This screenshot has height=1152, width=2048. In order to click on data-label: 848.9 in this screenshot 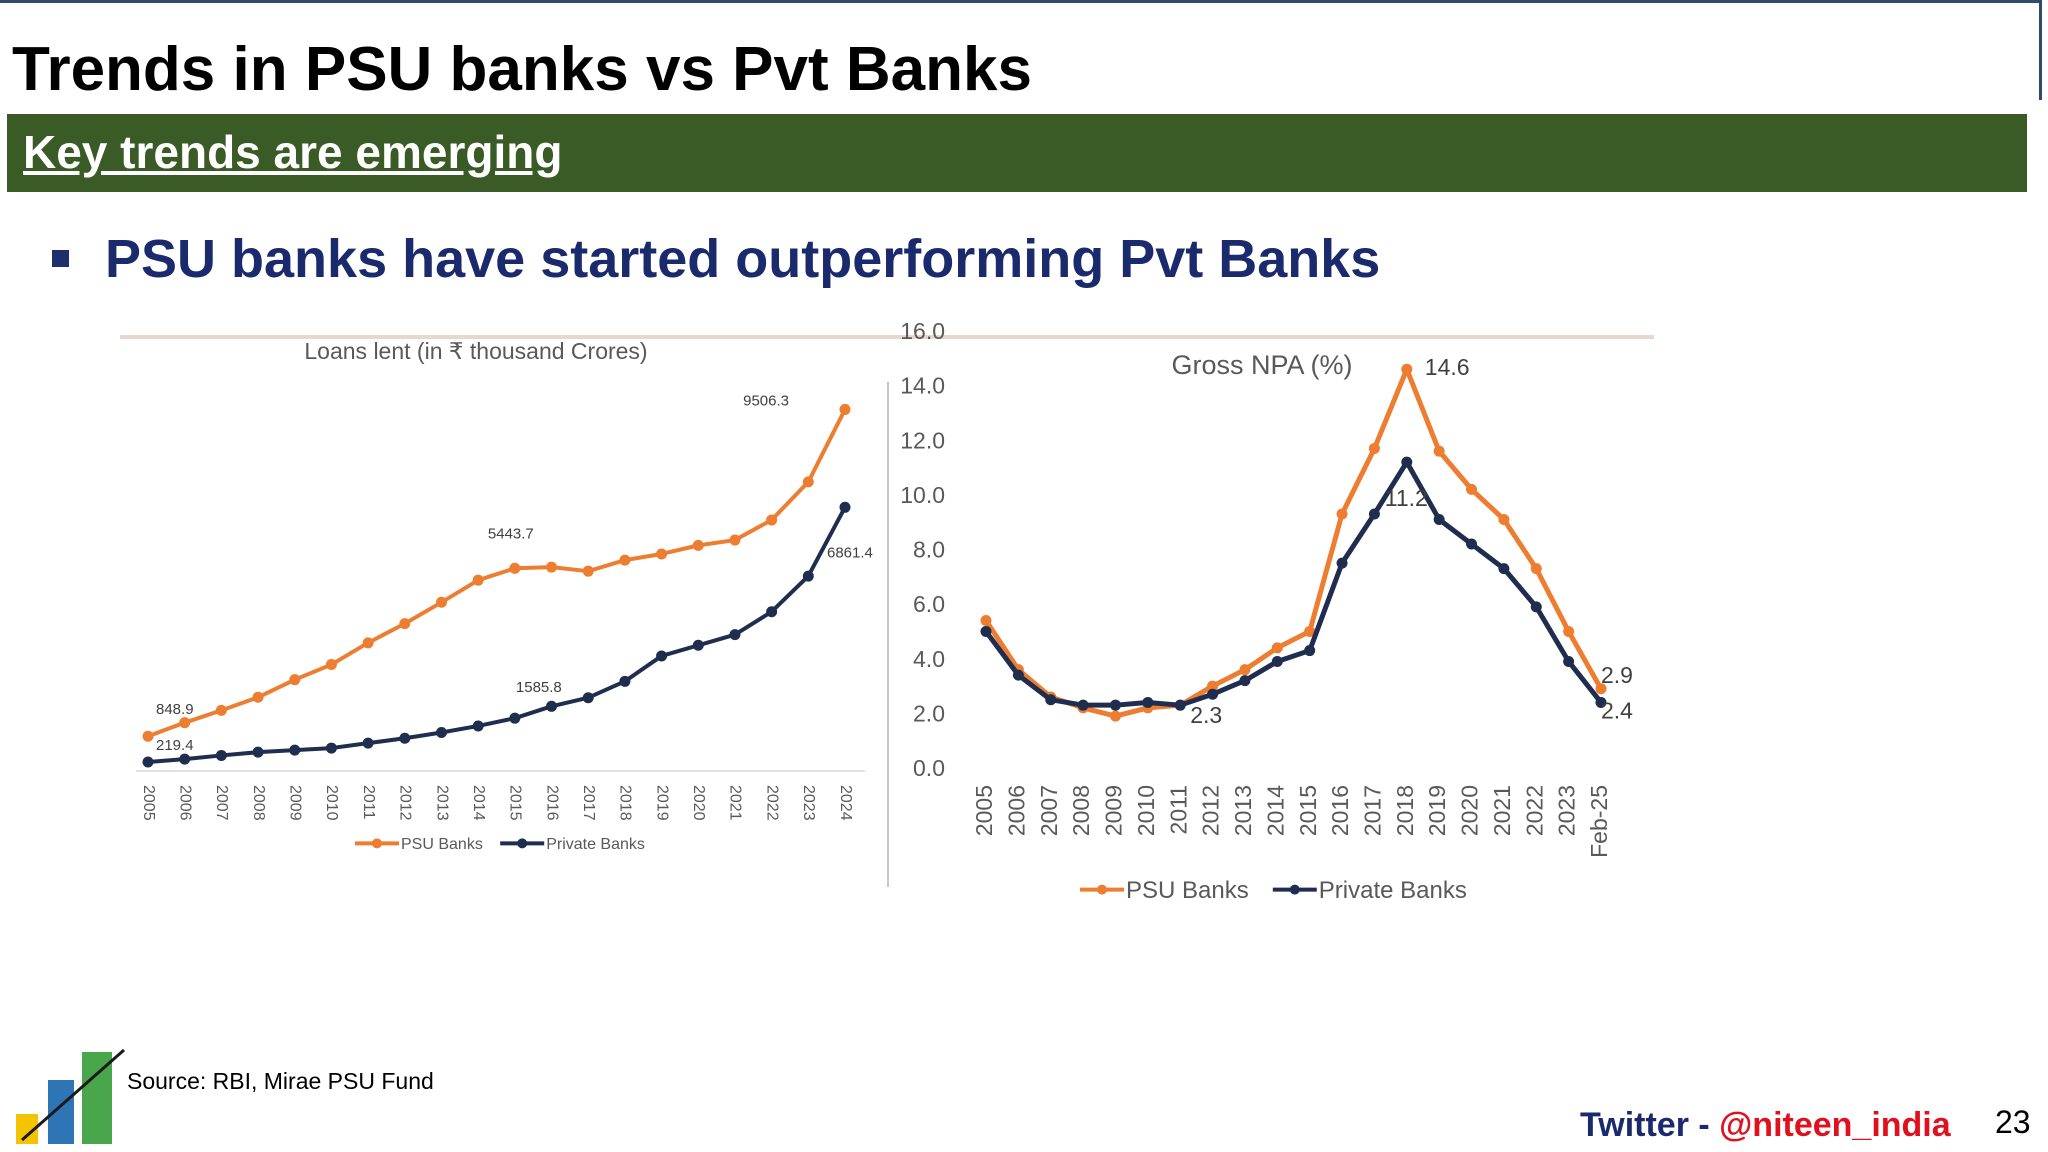, I will do `click(175, 709)`.